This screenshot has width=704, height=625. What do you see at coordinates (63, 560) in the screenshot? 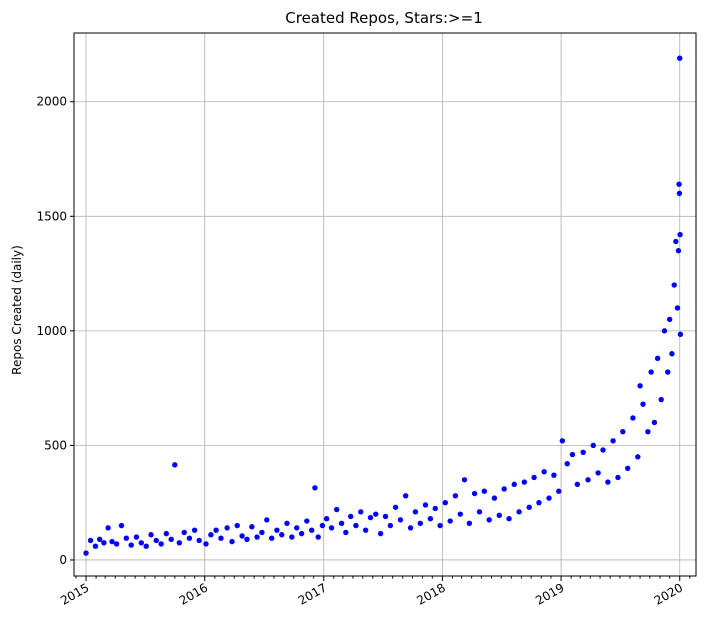
I see `y-tick-label: 0` at bounding box center [63, 560].